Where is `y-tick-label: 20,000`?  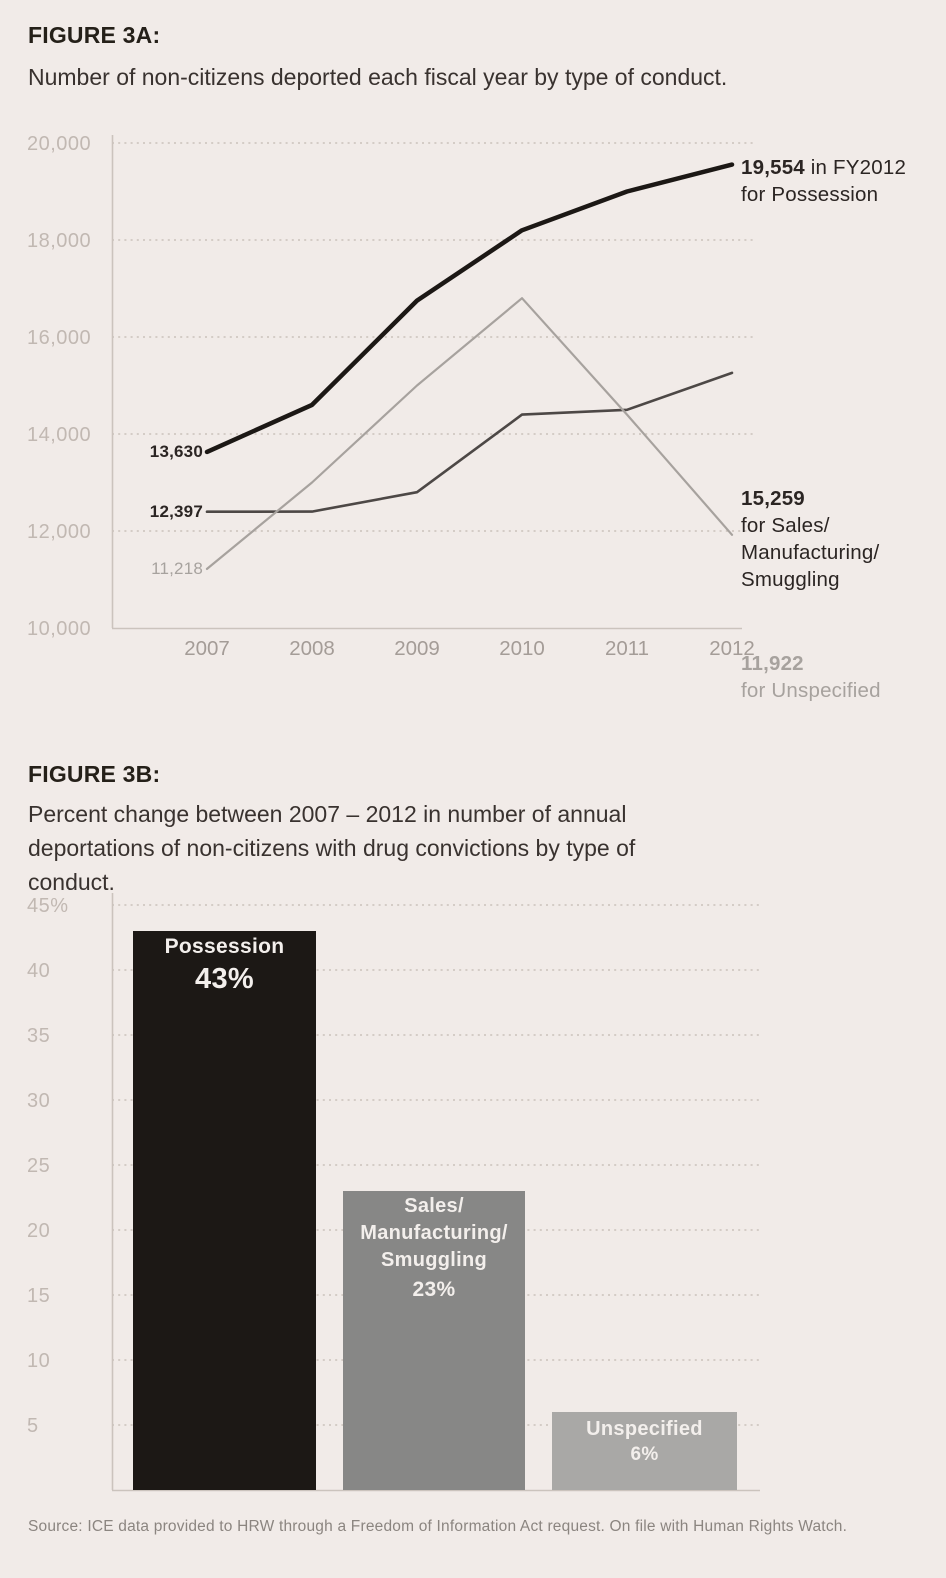
y-tick-label: 20,000 is located at coordinates (59, 144).